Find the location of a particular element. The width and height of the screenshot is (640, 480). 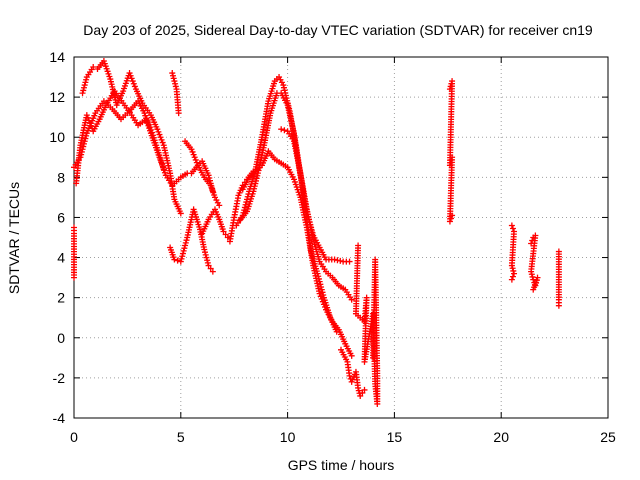

x-tick-label: 15 is located at coordinates (395, 437).